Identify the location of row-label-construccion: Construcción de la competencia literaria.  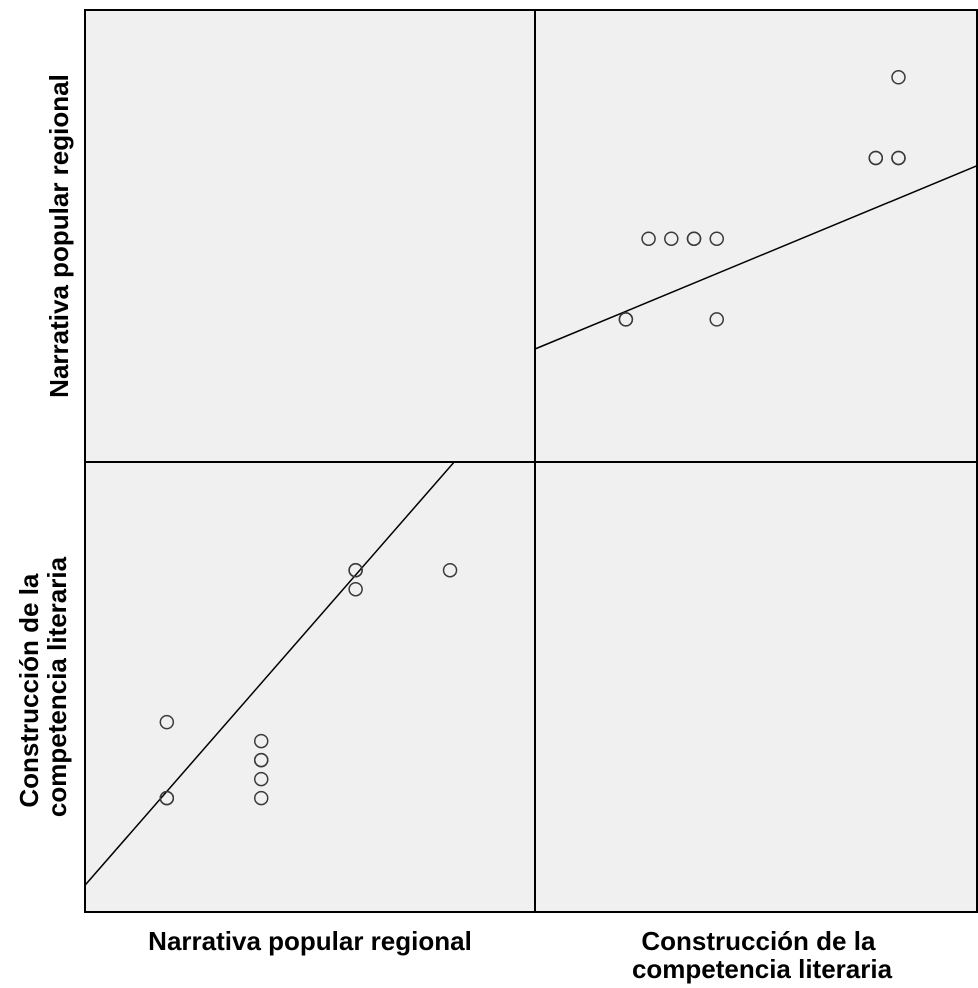
(43, 686).